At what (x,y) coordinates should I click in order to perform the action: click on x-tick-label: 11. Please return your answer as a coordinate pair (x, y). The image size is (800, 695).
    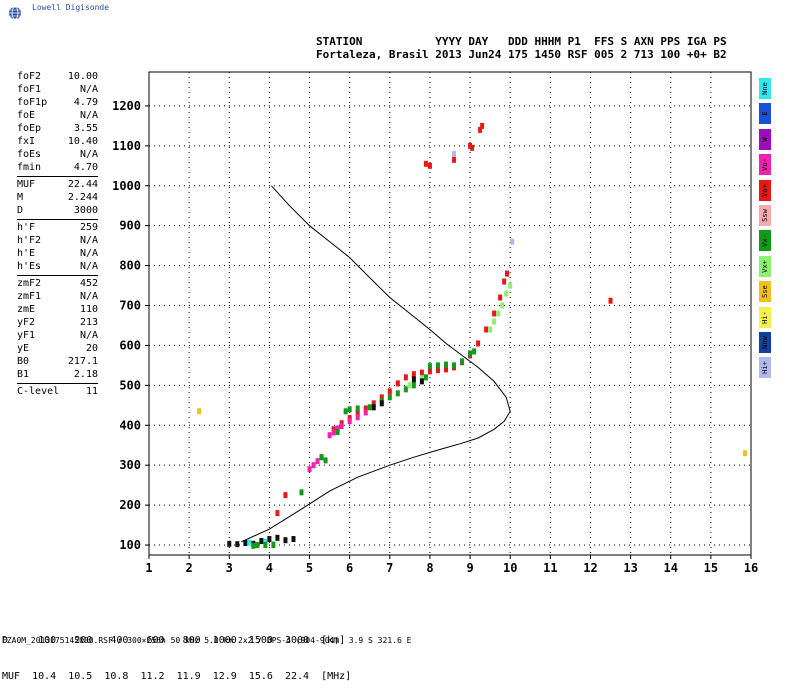
    Looking at the image, I should click on (550, 568).